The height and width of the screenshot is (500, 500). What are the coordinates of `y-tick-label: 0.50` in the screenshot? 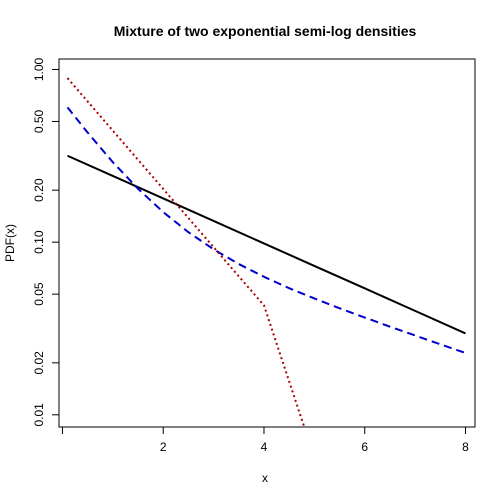 It's located at (39, 121).